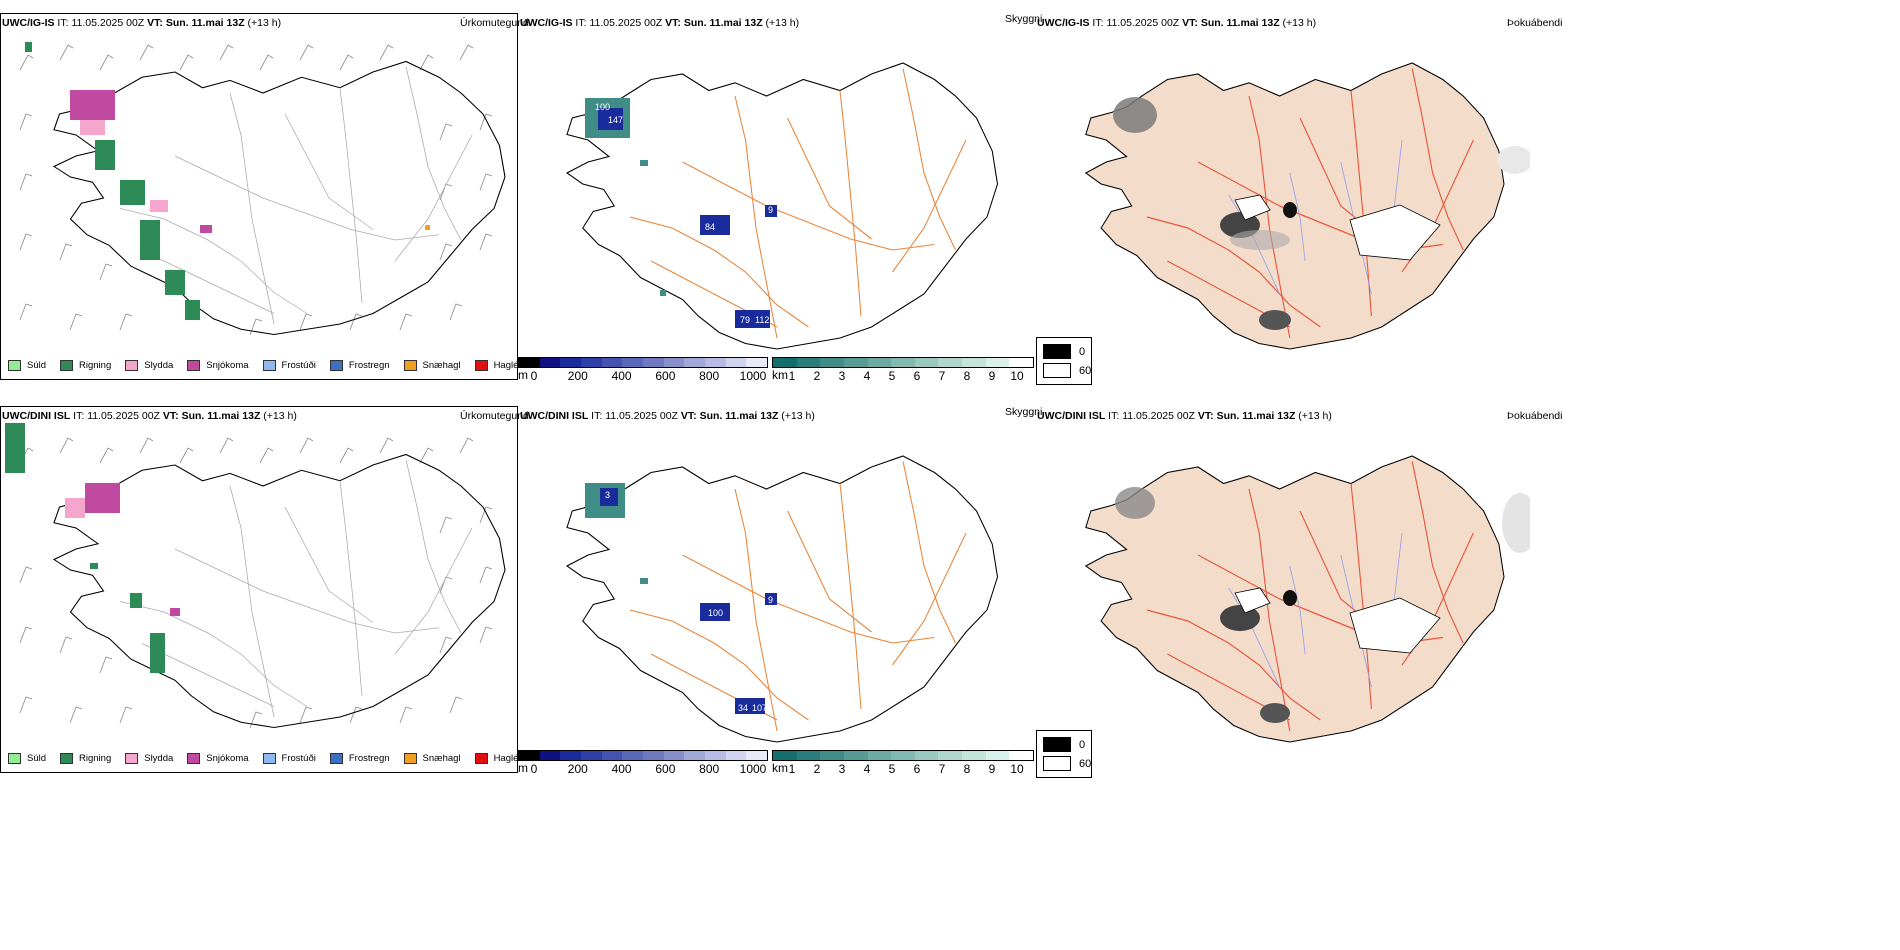 This screenshot has height=950, width=1900. What do you see at coordinates (577, 376) in the screenshot?
I see `colorbar-tick: 200` at bounding box center [577, 376].